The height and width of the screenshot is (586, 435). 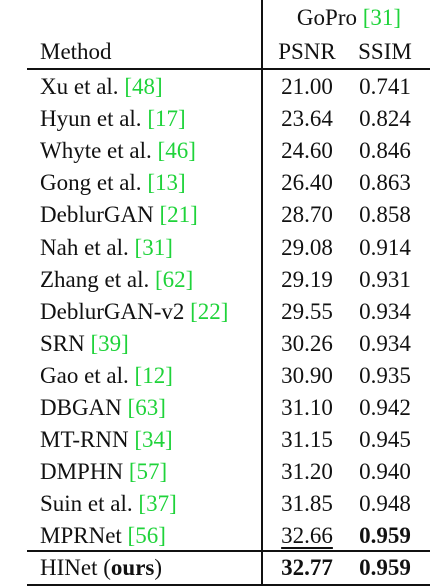 I want to click on ssim-cell: 0.858, so click(x=385, y=215).